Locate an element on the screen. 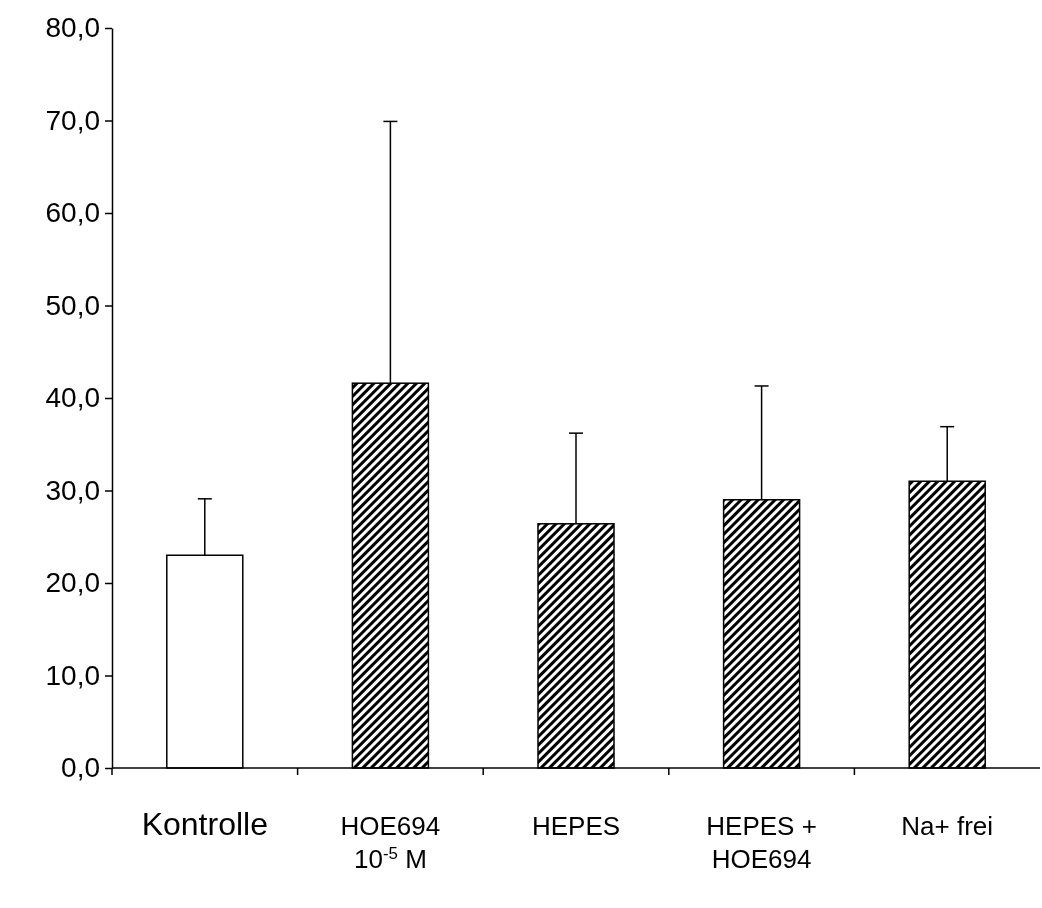  y-tick-label: 20,0 is located at coordinates (72, 583).